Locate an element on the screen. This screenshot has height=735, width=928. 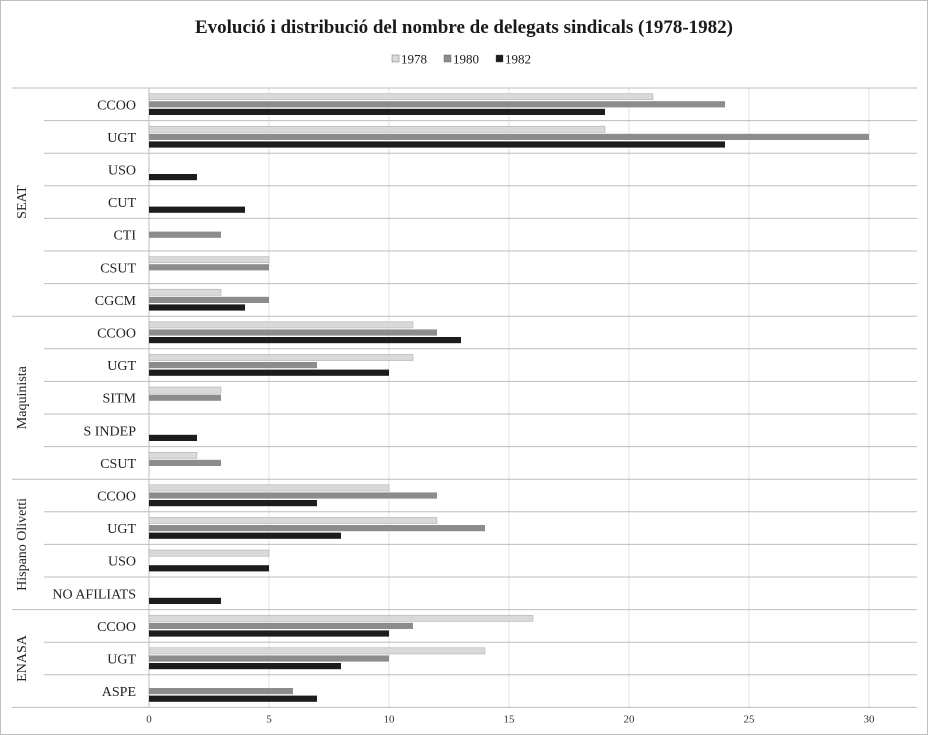
bar-seat-ugt-1982 is located at coordinates (437, 144).